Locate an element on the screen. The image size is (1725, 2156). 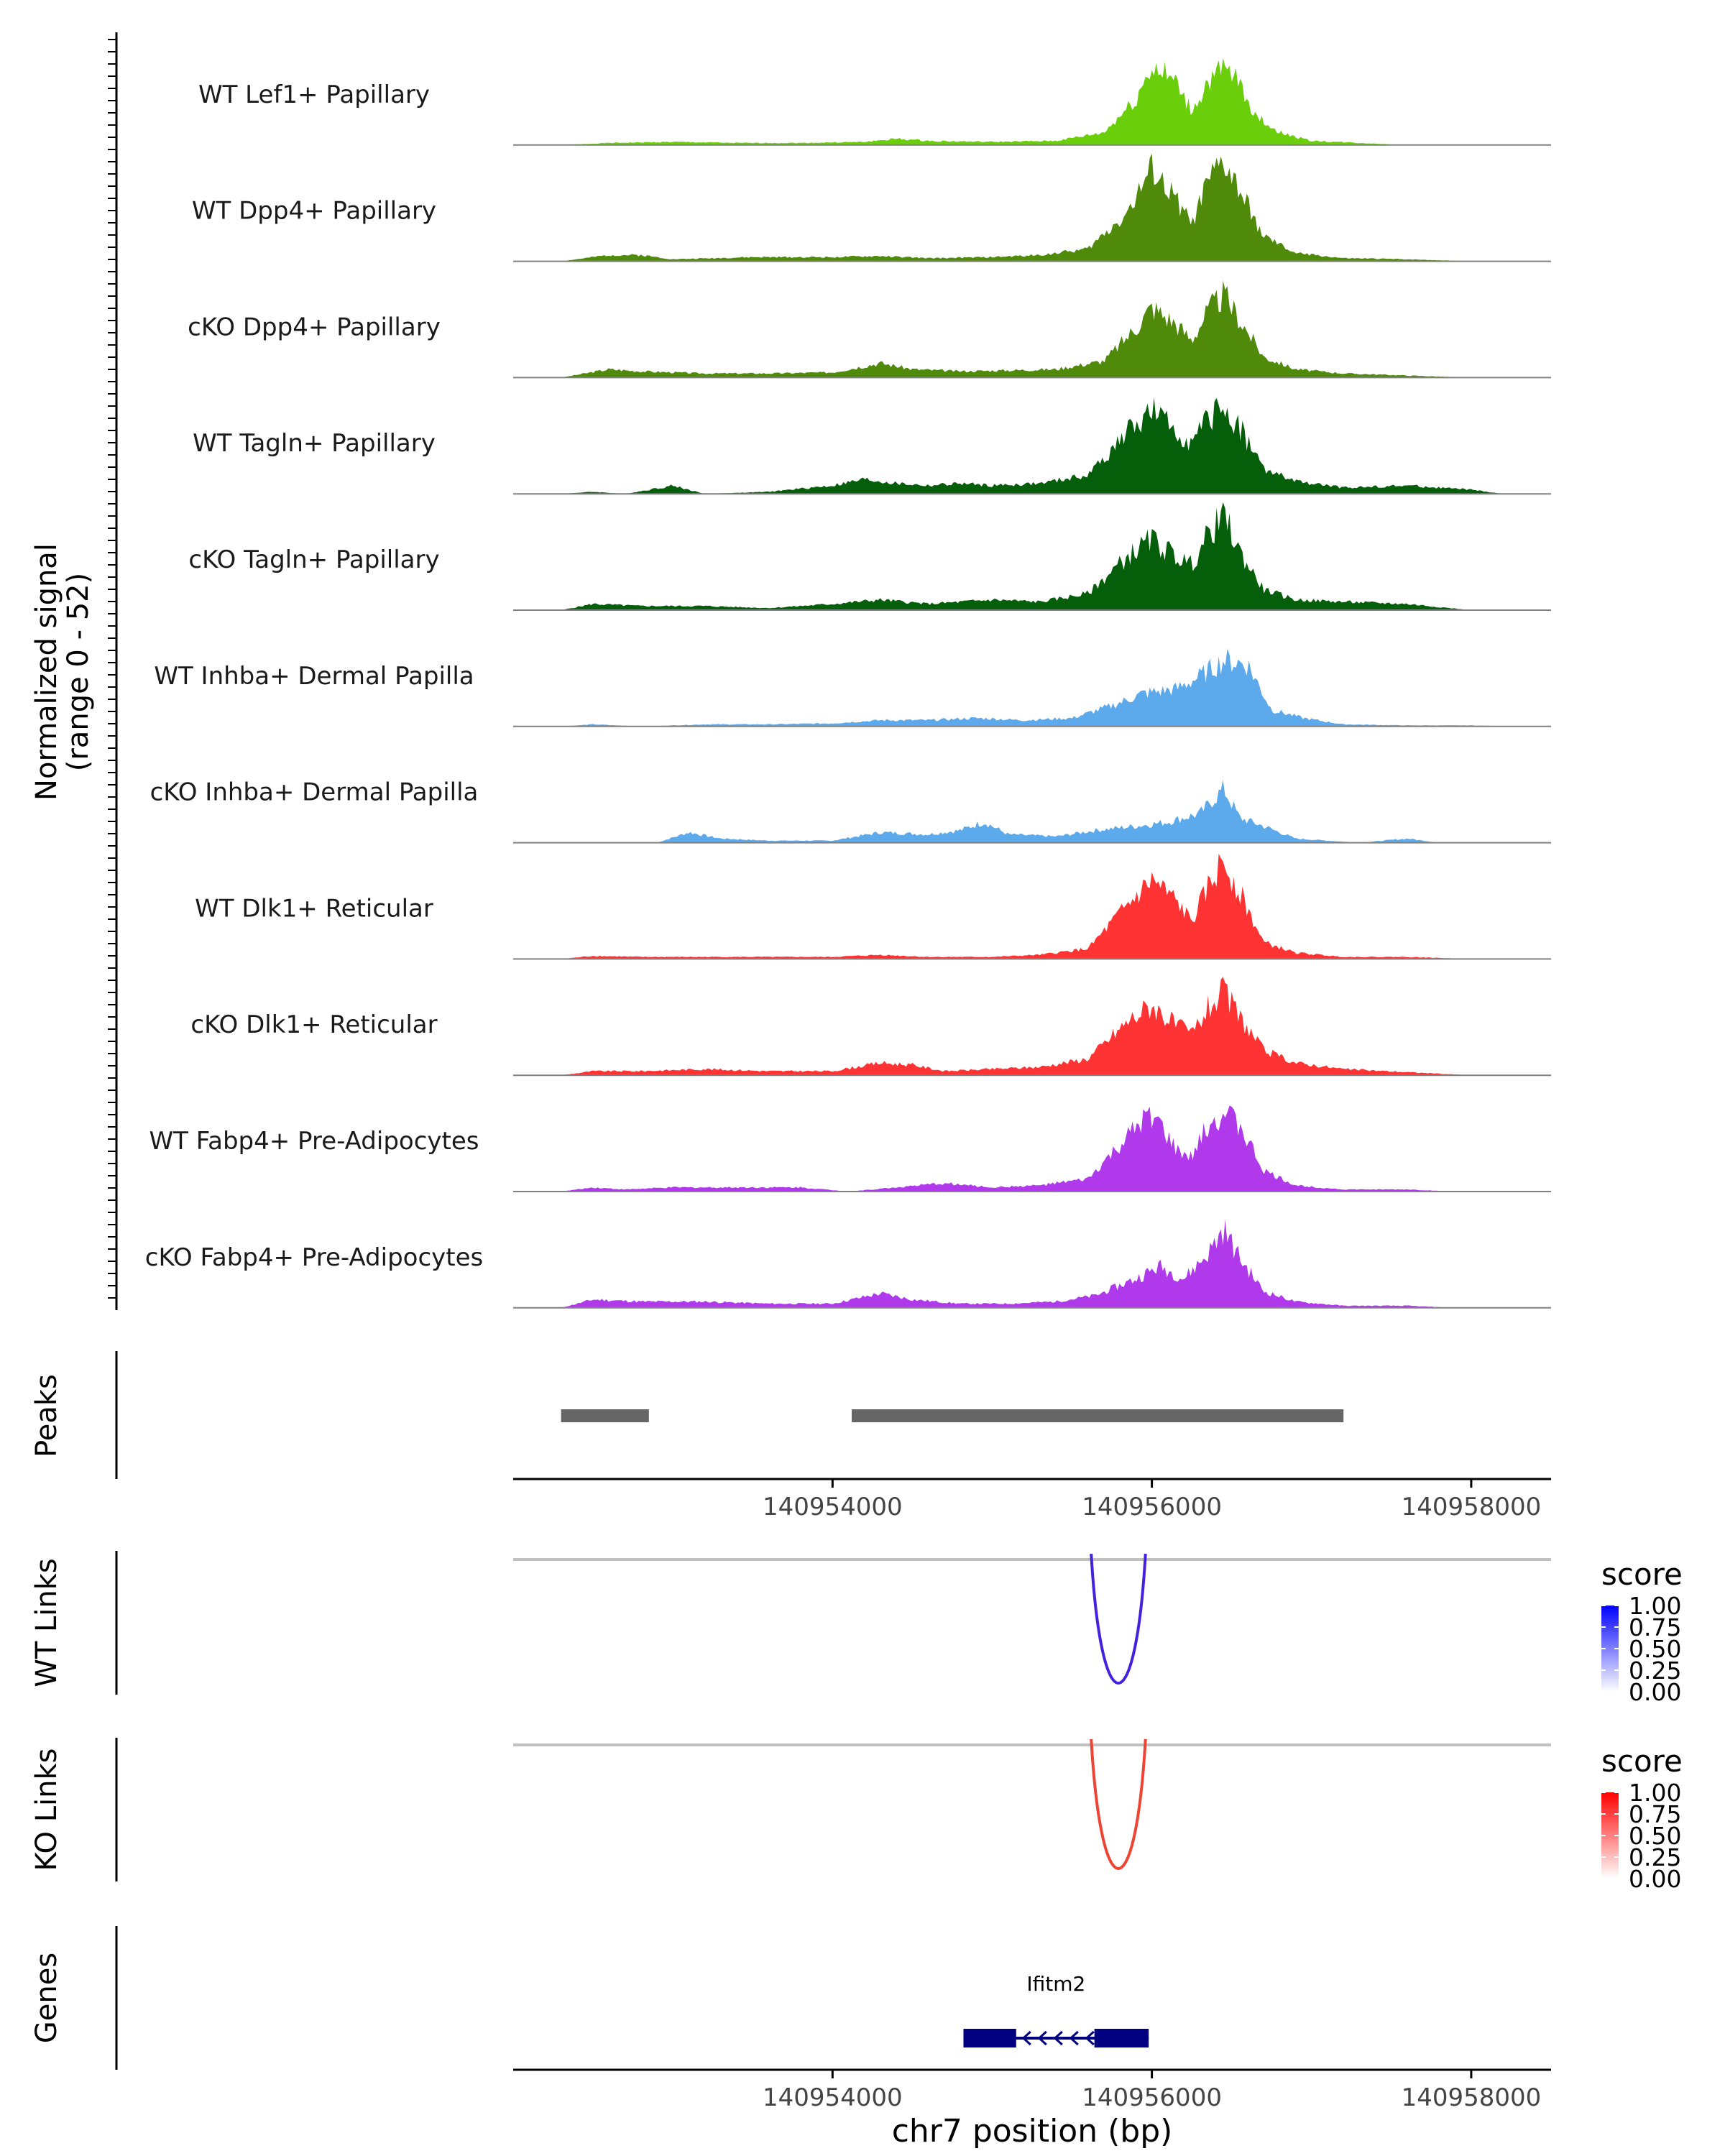
gene-models: Ifitm2 is located at coordinates (1056, 2010).